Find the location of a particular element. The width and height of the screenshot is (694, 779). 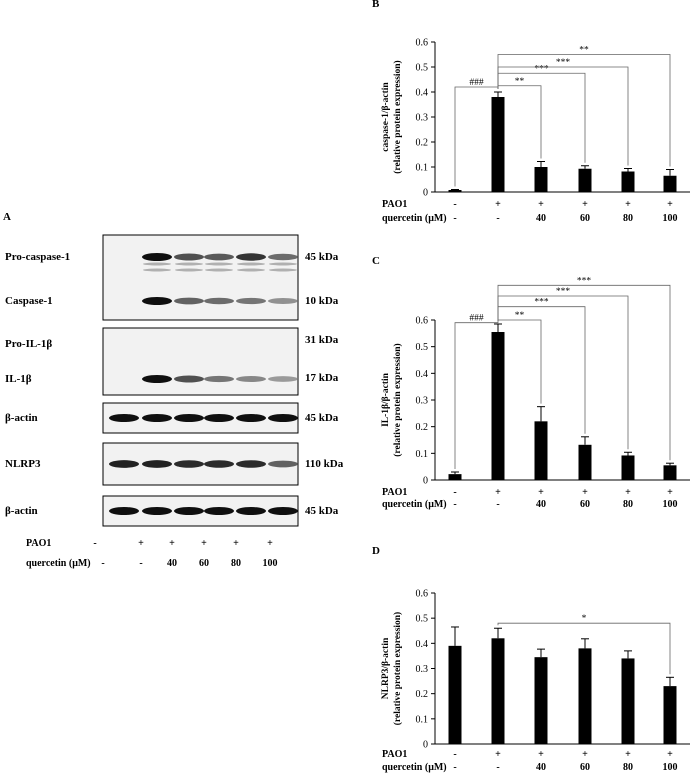

panel-letter: D is located at coordinates (376, 551).